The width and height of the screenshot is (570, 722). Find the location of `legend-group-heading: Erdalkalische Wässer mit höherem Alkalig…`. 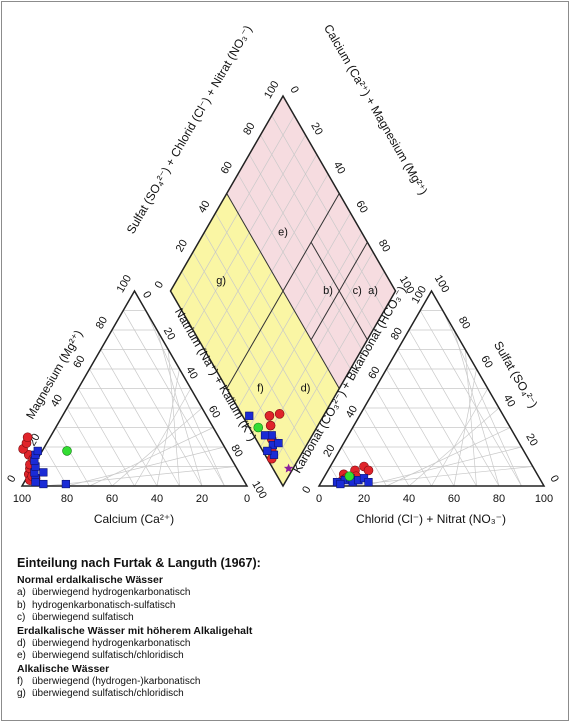

legend-group-heading: Erdalkalische Wässer mit höherem Alkalig… is located at coordinates (135, 630).